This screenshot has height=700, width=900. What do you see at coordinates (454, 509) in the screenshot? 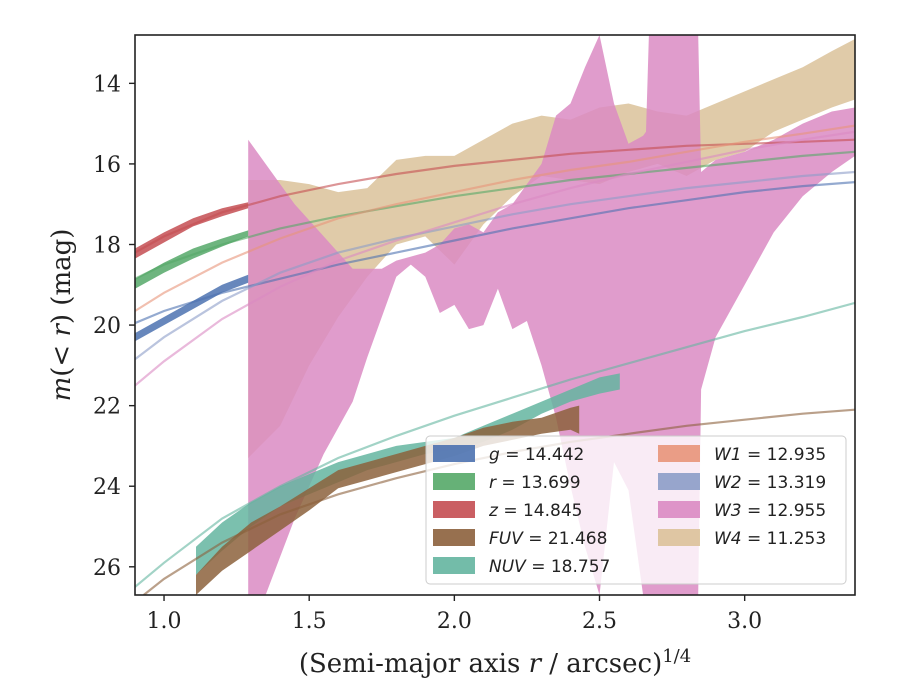
I see `legend-swatch-z` at bounding box center [454, 509].